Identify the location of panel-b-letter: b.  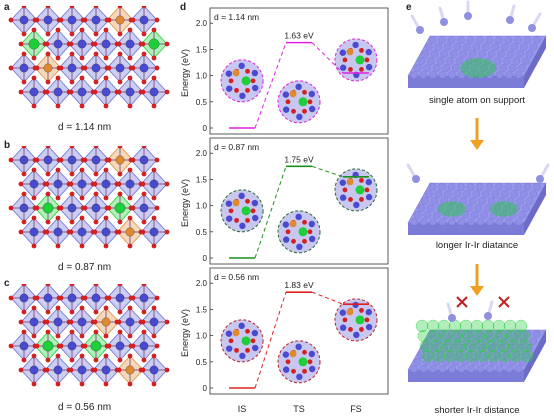
(7, 145).